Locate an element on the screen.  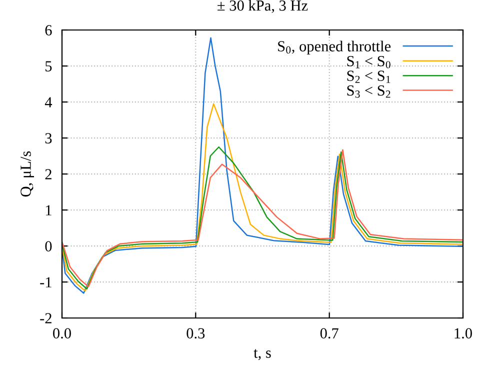
y-tick-label: 1 is located at coordinates (49, 210).